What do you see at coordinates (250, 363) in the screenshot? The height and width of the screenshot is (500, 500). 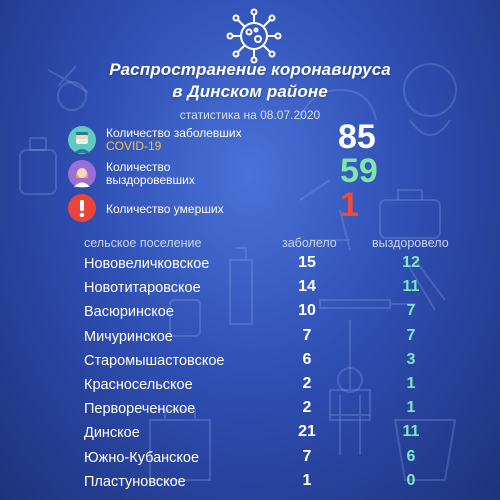 I see `table-row: Старомышастовское 6 3` at bounding box center [250, 363].